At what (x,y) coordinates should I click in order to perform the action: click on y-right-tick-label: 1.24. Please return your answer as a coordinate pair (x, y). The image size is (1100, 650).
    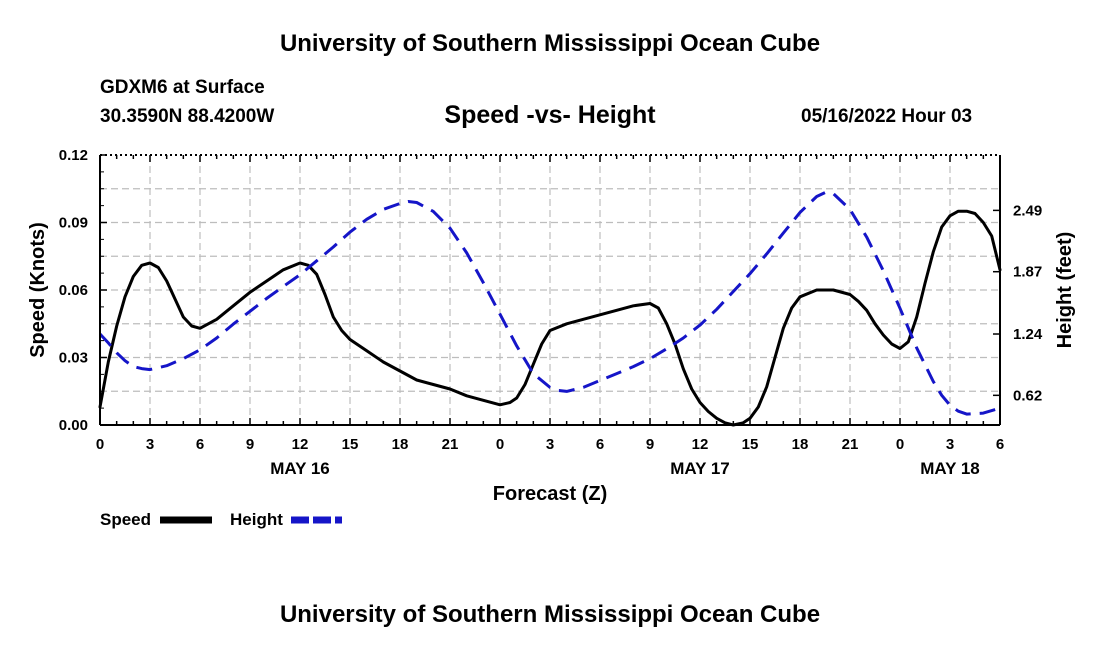
    Looking at the image, I should click on (1028, 334).